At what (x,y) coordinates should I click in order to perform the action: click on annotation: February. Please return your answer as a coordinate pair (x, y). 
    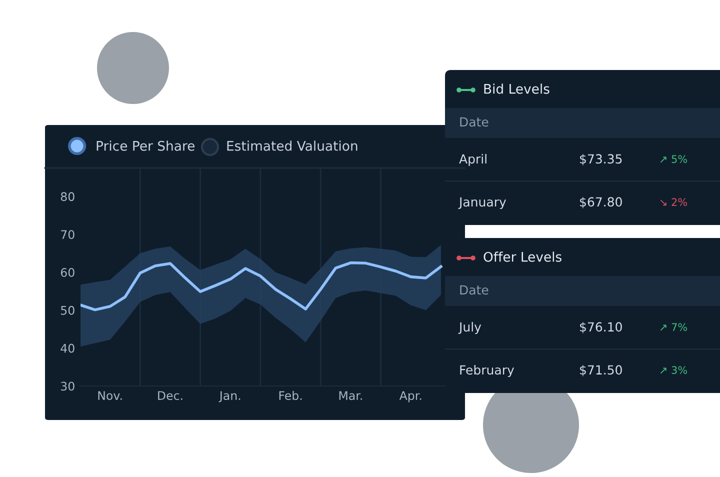
    Looking at the image, I should click on (487, 371).